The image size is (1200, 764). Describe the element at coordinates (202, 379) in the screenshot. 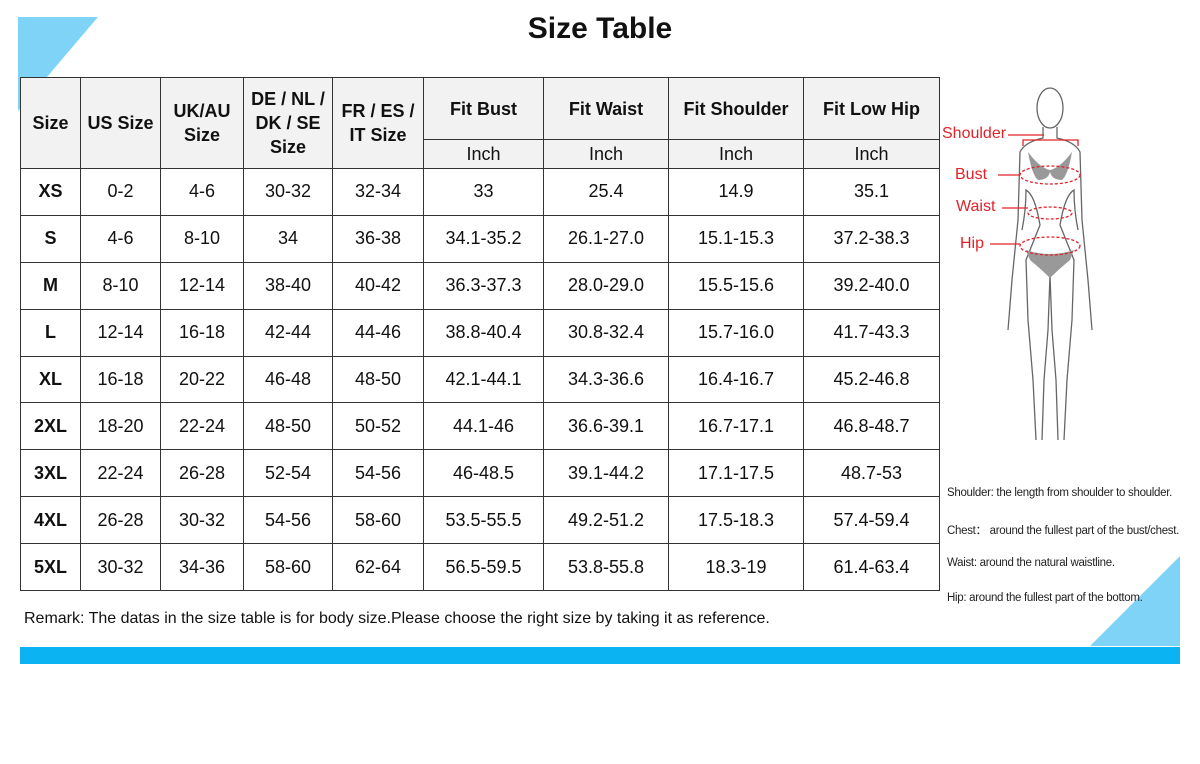

I see `table-cell: 20-22` at that location.